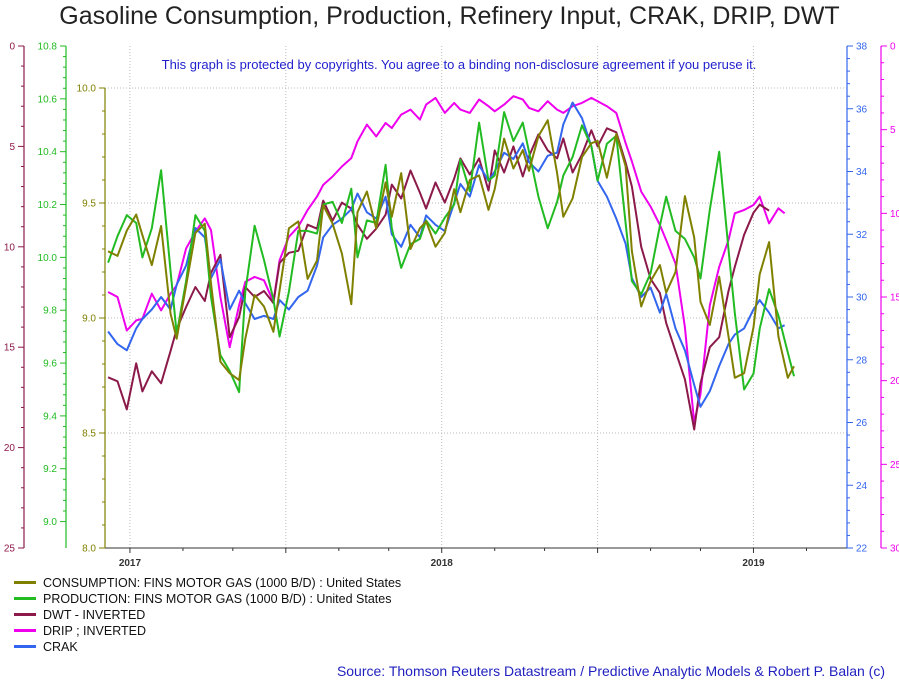 Image resolution: width=899 pixels, height=681 pixels. What do you see at coordinates (207, 647) in the screenshot?
I see `legend-item: CRAK` at bounding box center [207, 647].